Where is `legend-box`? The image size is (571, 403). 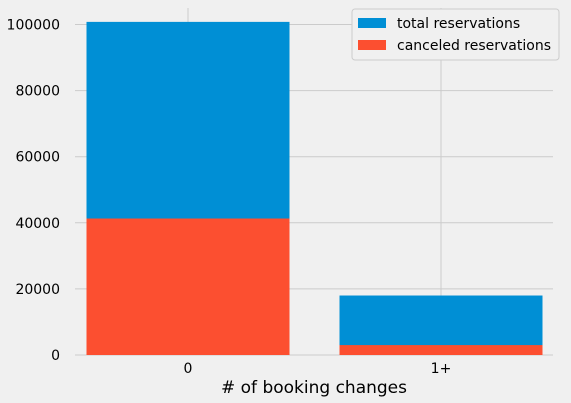 legend-box is located at coordinates (455, 34).